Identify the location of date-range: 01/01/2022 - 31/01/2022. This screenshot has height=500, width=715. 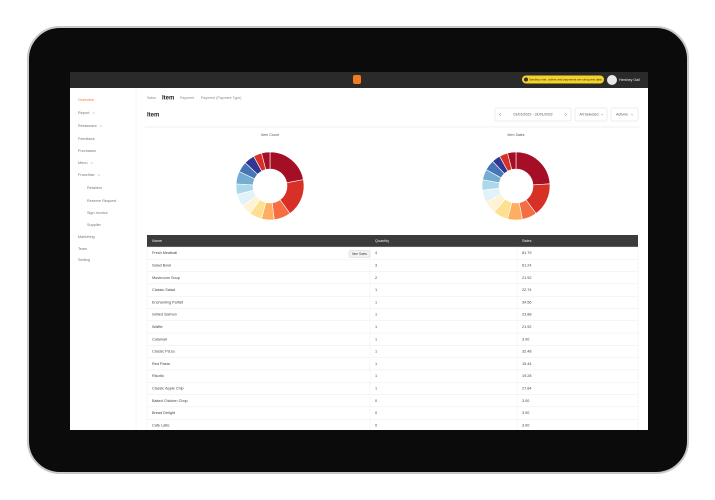
(532, 114).